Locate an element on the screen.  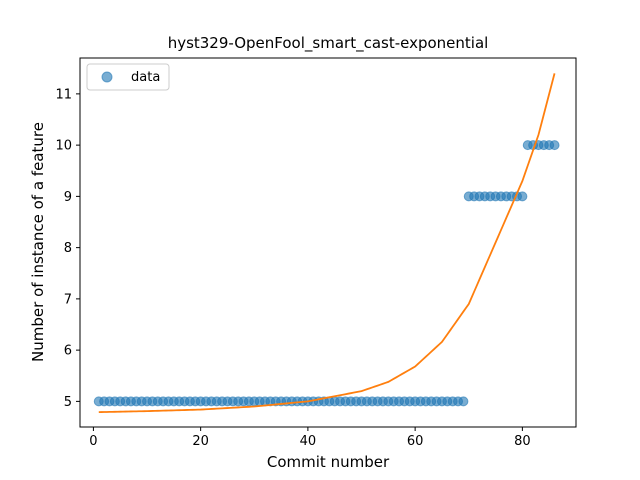
x-tick-label: 0 is located at coordinates (93, 441).